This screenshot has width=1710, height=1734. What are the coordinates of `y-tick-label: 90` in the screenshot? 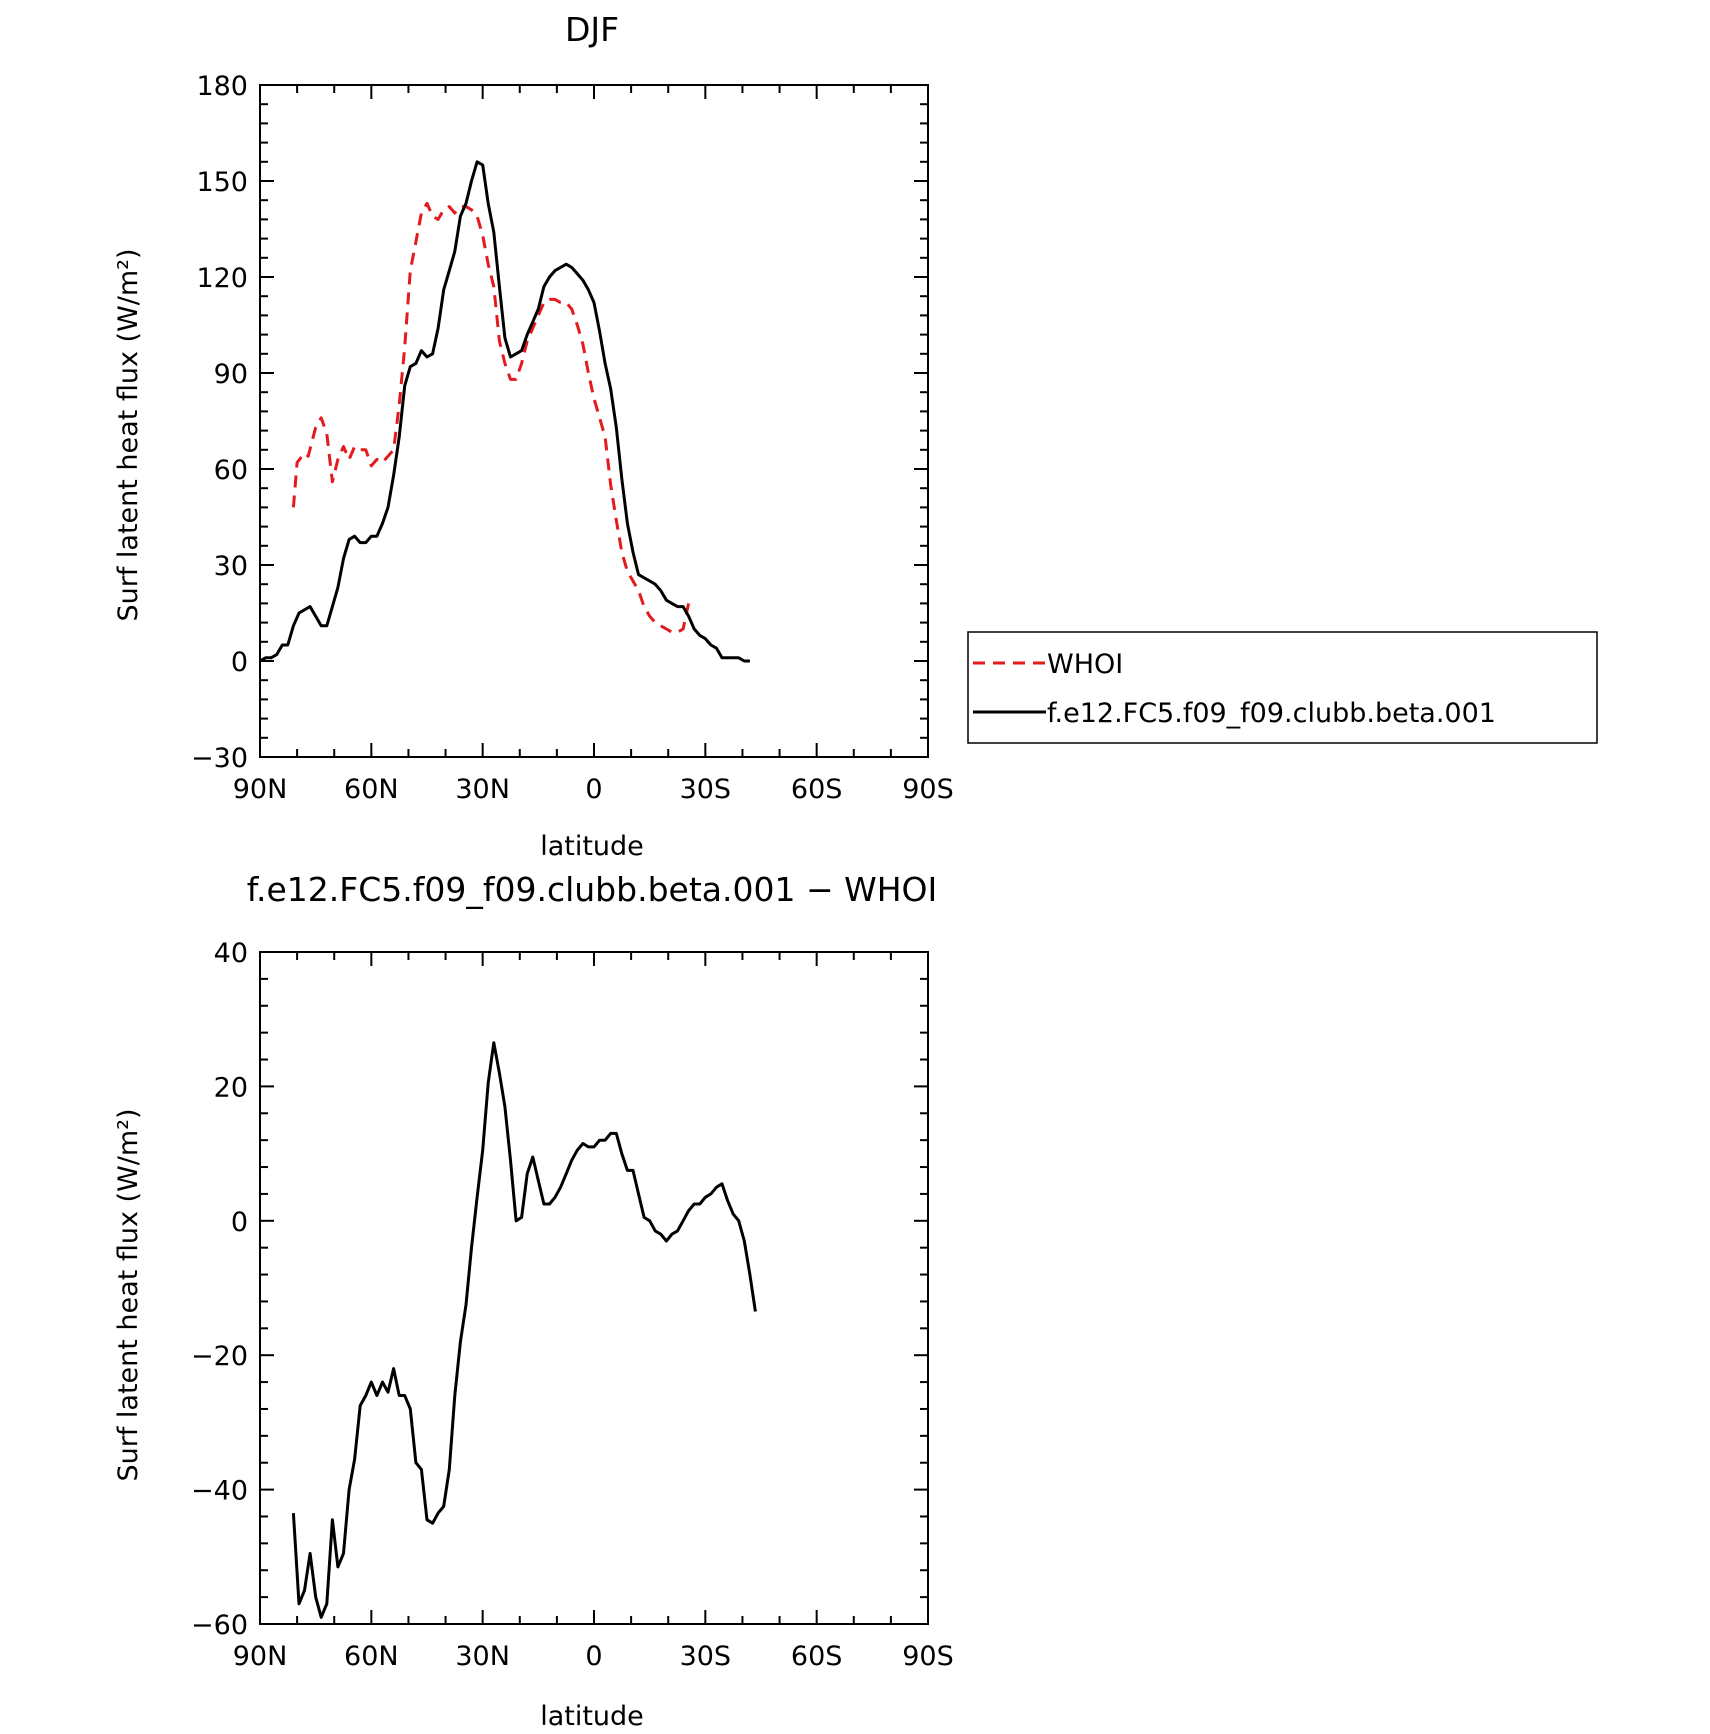 It's located at (231, 374).